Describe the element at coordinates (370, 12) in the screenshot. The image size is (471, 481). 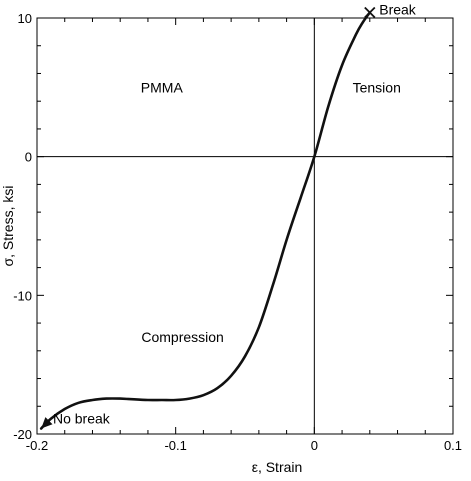
I see `break-marker` at that location.